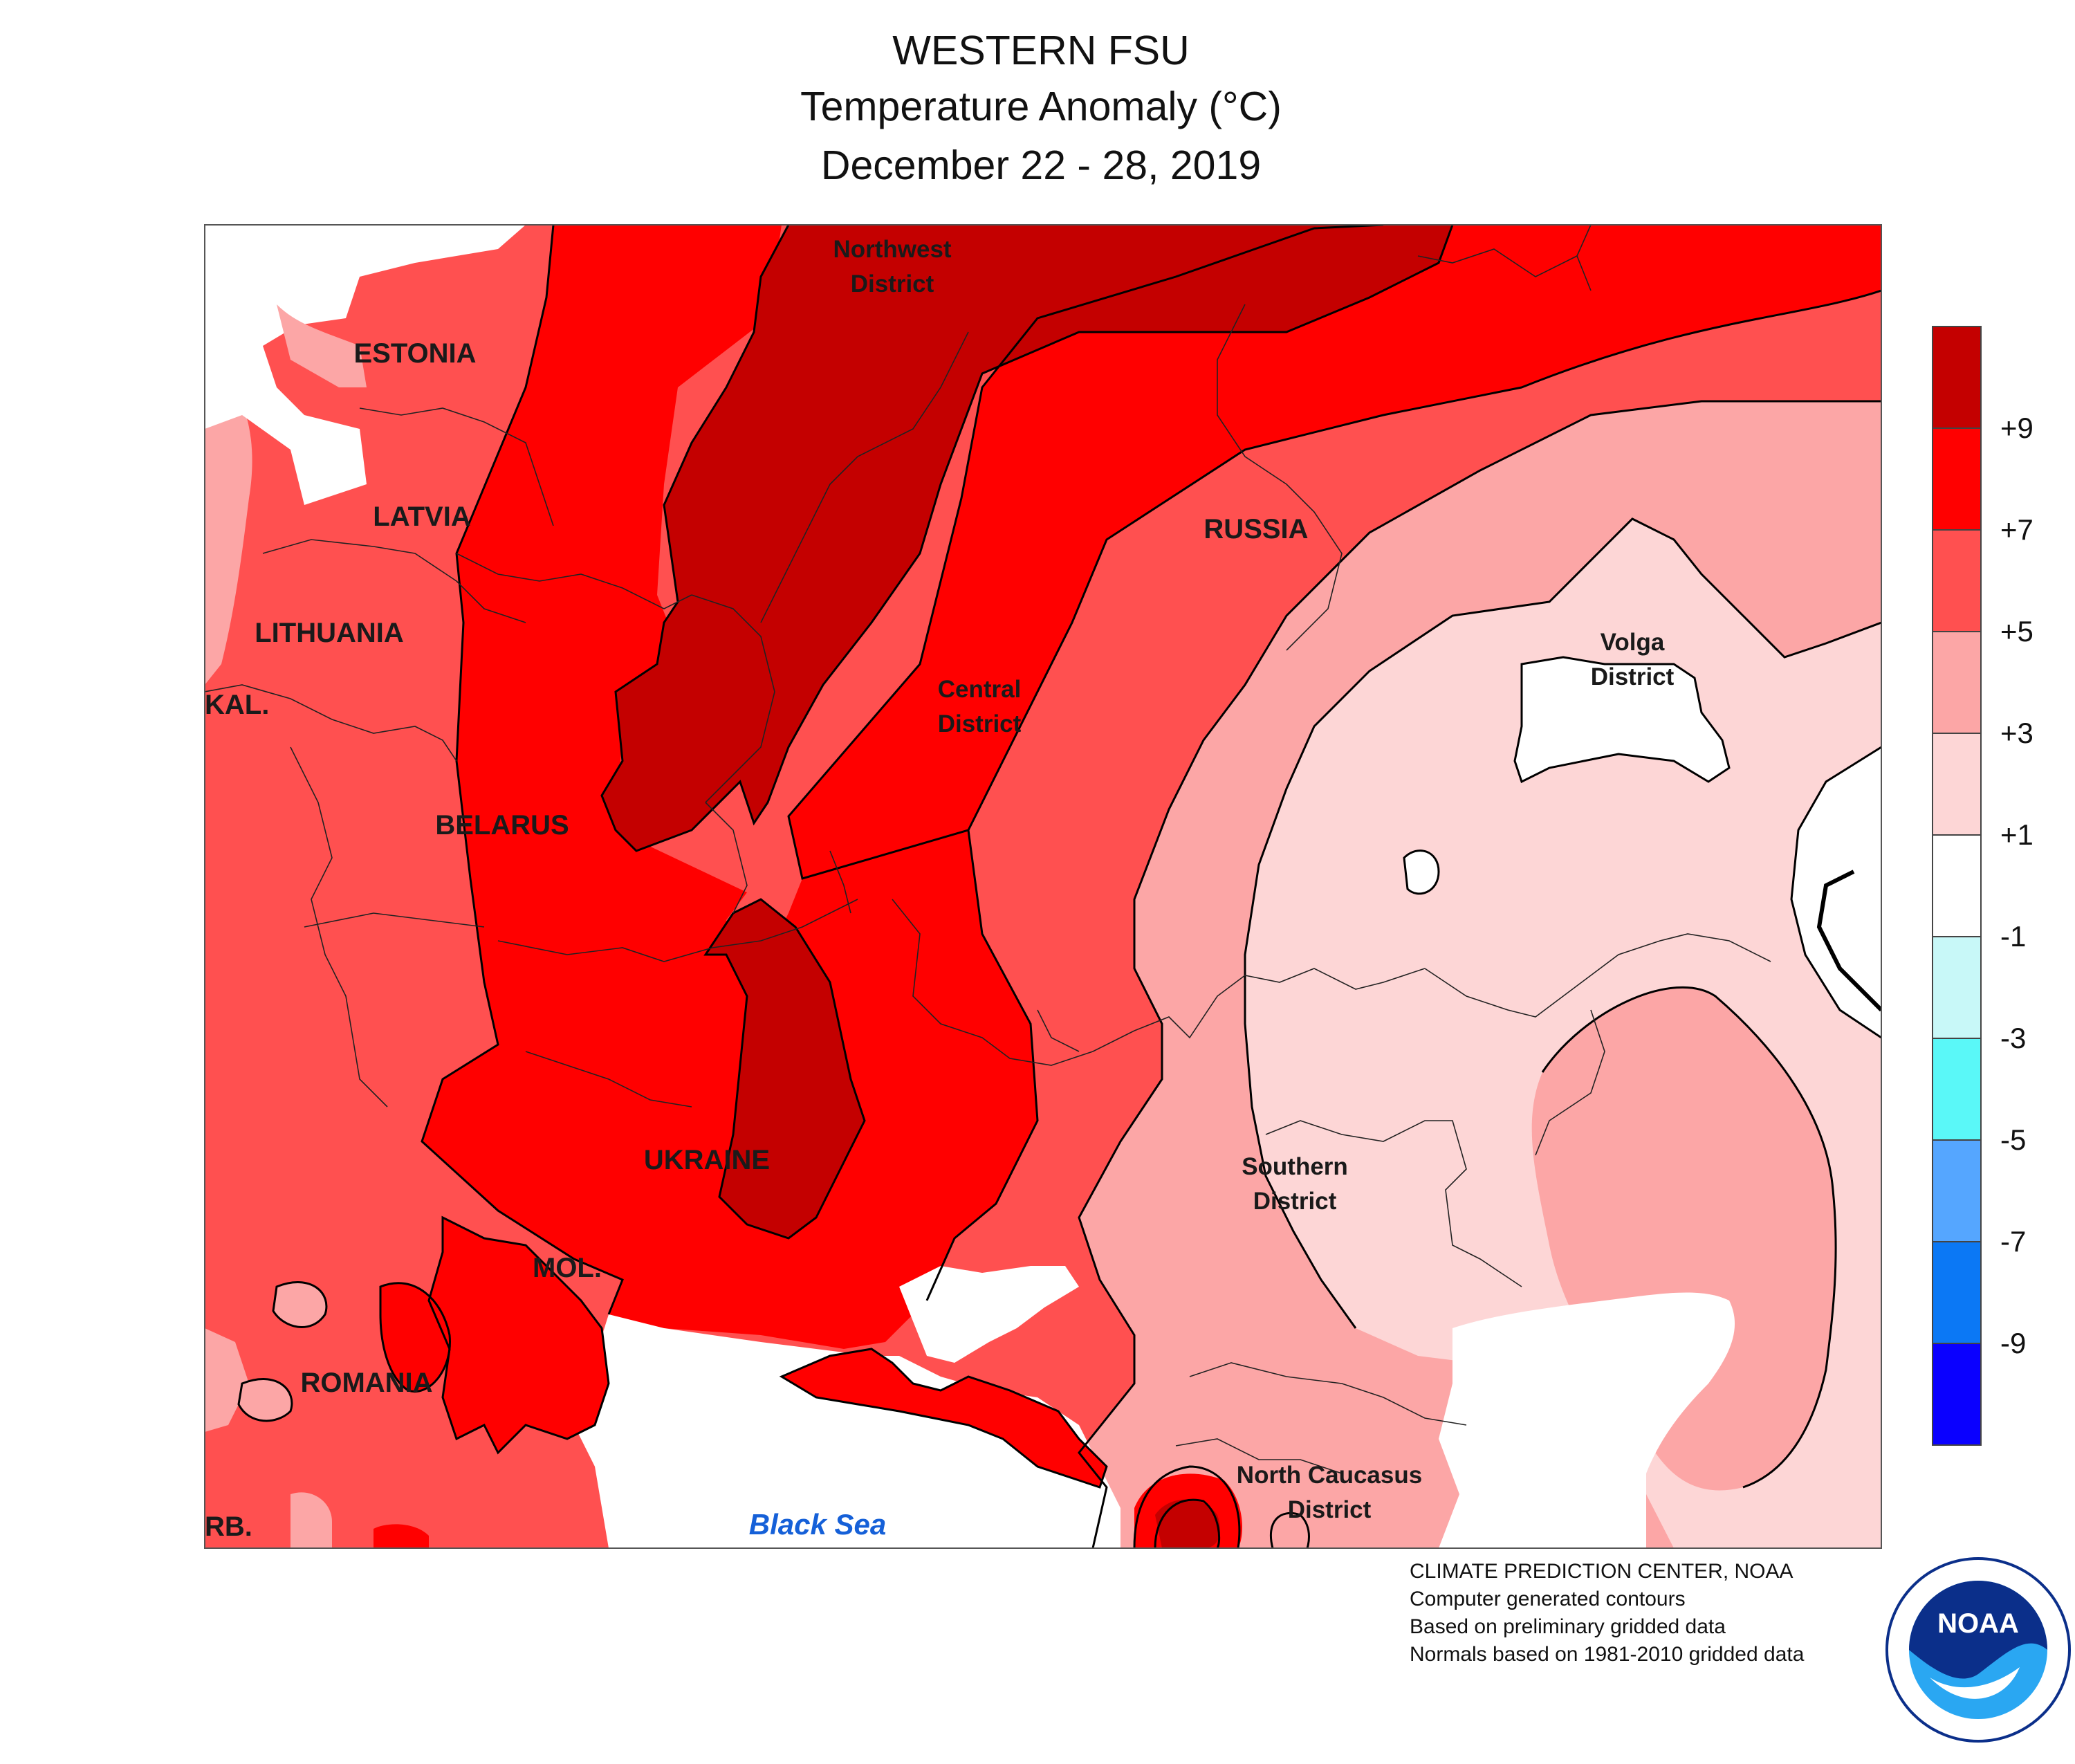  Describe the element at coordinates (2013, 1343) in the screenshot. I see `legend-tick-label: -9` at that location.